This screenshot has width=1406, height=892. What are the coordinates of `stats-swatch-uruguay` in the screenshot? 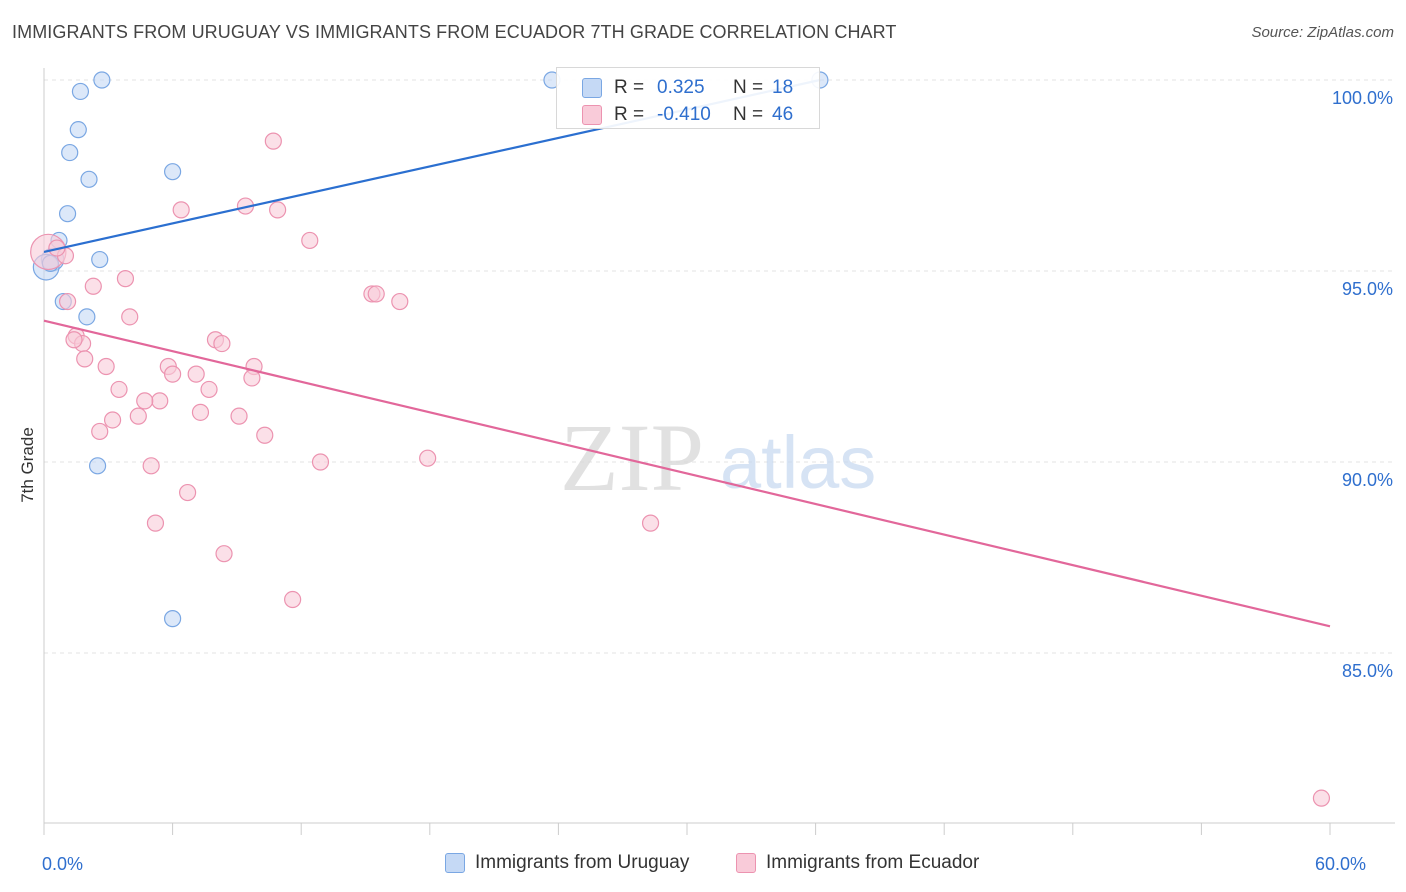 It's located at (592, 88).